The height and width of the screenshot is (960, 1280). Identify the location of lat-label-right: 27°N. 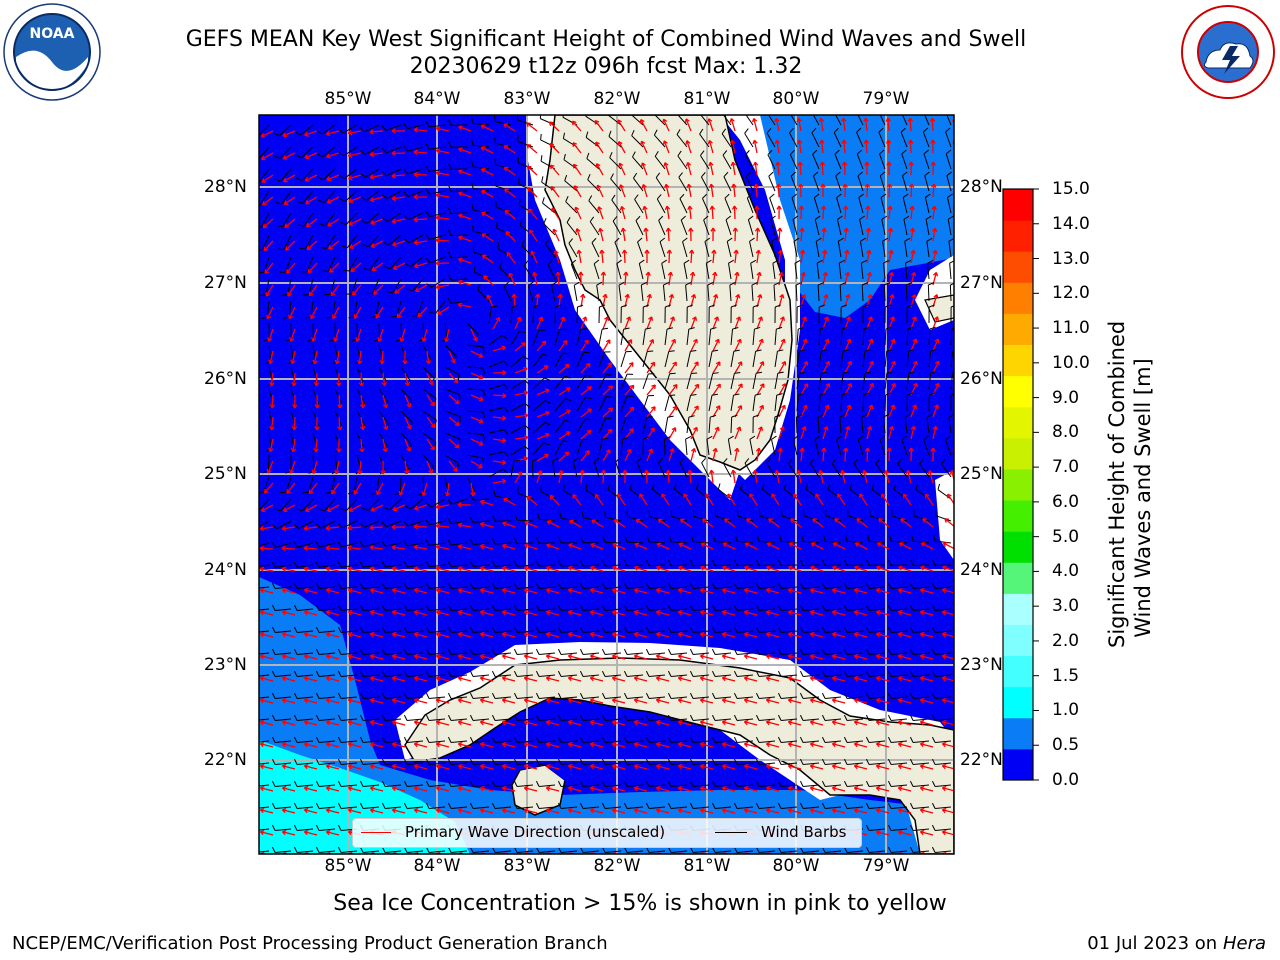
(981, 283).